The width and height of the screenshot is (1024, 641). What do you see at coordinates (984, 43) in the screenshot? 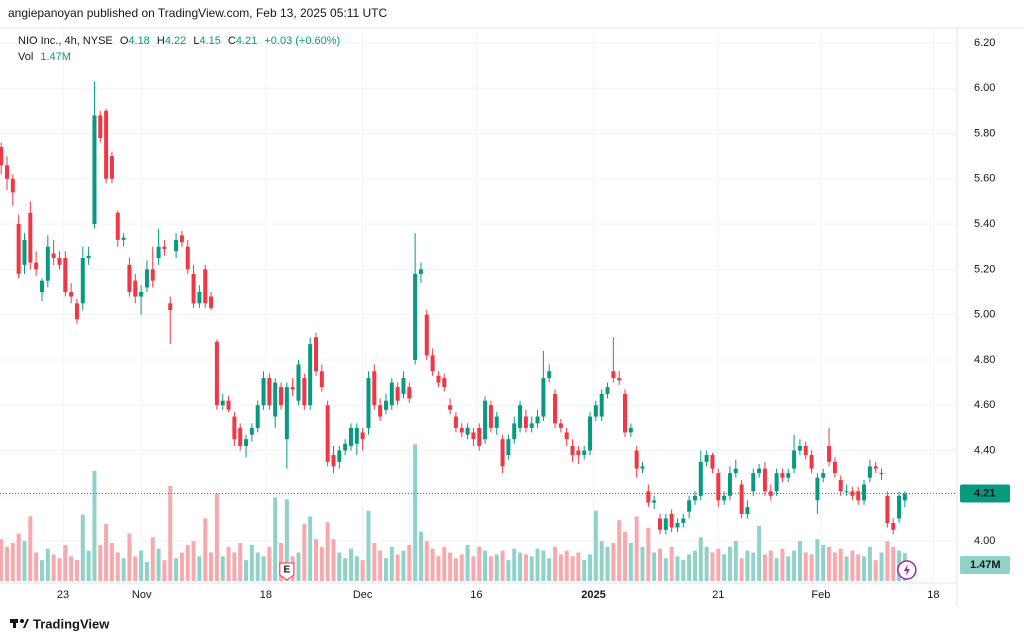
I see `y-tick-label: 6.20` at bounding box center [984, 43].